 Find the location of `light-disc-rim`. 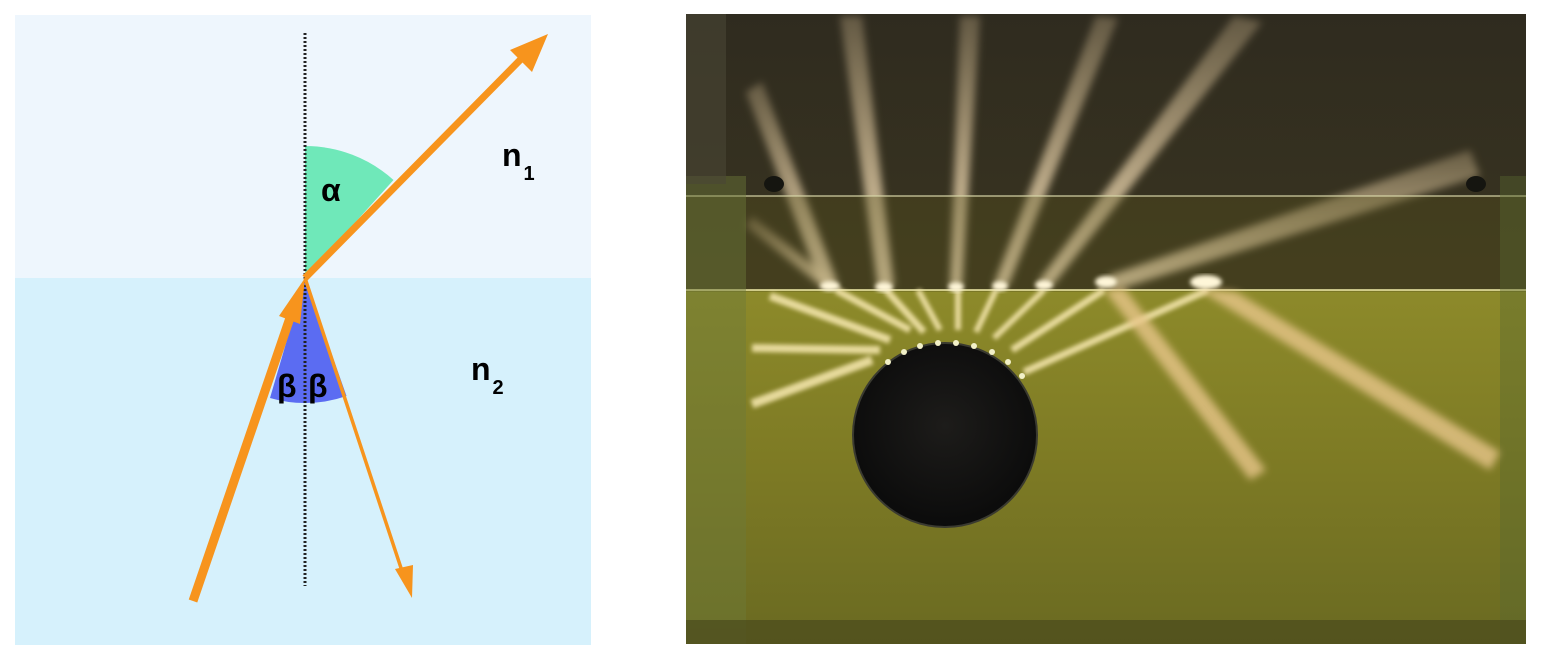

light-disc-rim is located at coordinates (945, 435).